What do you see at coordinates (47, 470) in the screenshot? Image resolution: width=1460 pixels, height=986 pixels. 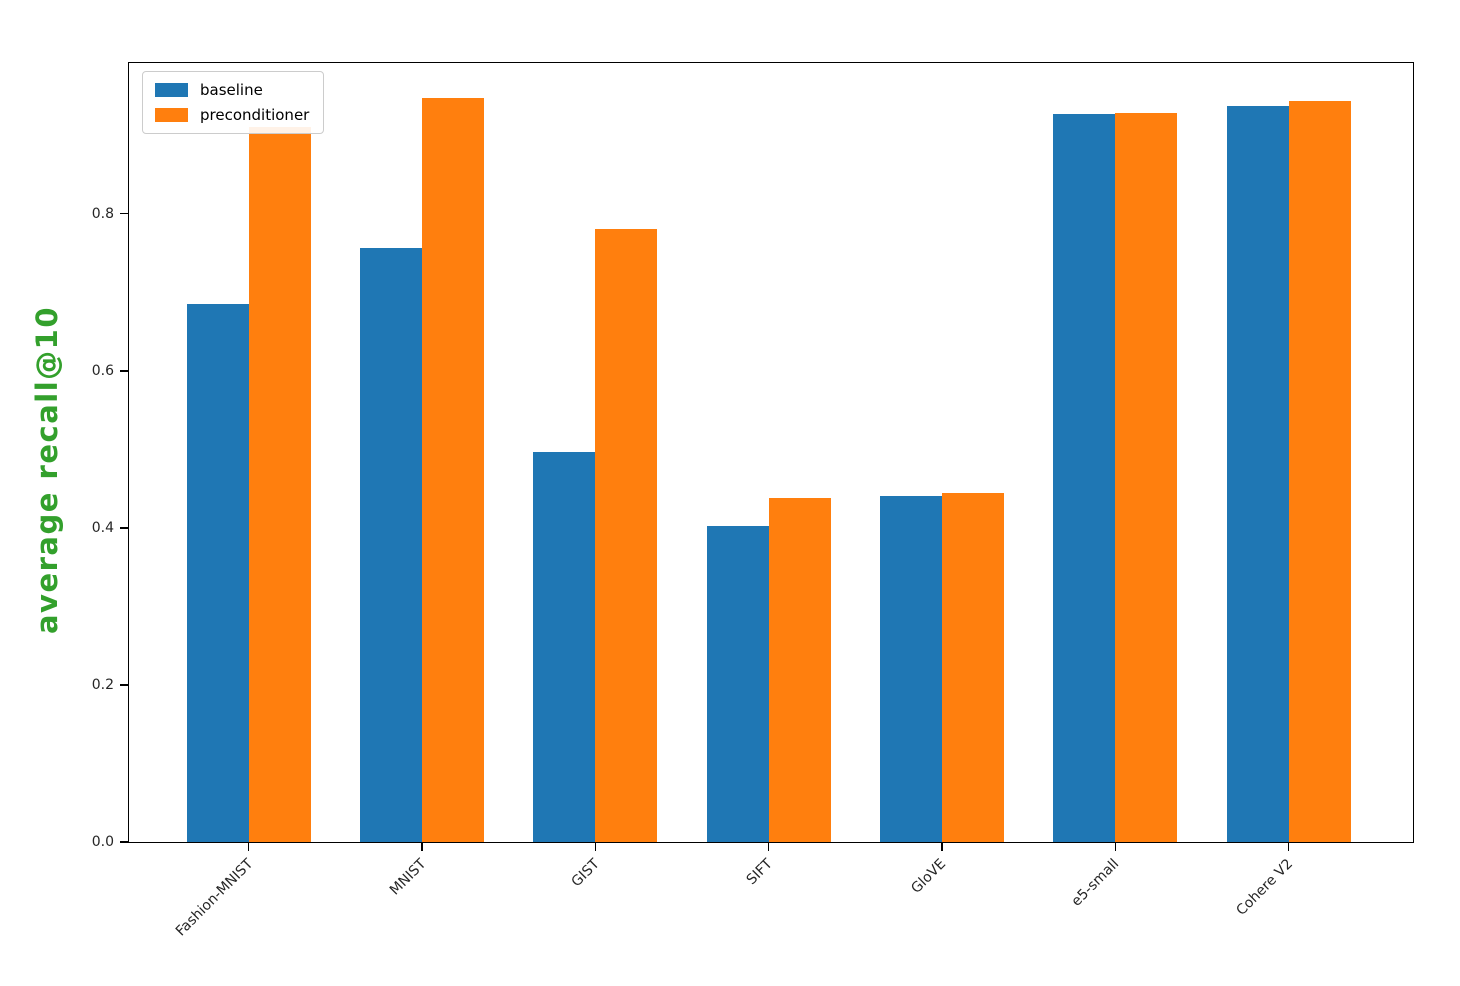 I see `y-axis-label: average recall@10` at bounding box center [47, 470].